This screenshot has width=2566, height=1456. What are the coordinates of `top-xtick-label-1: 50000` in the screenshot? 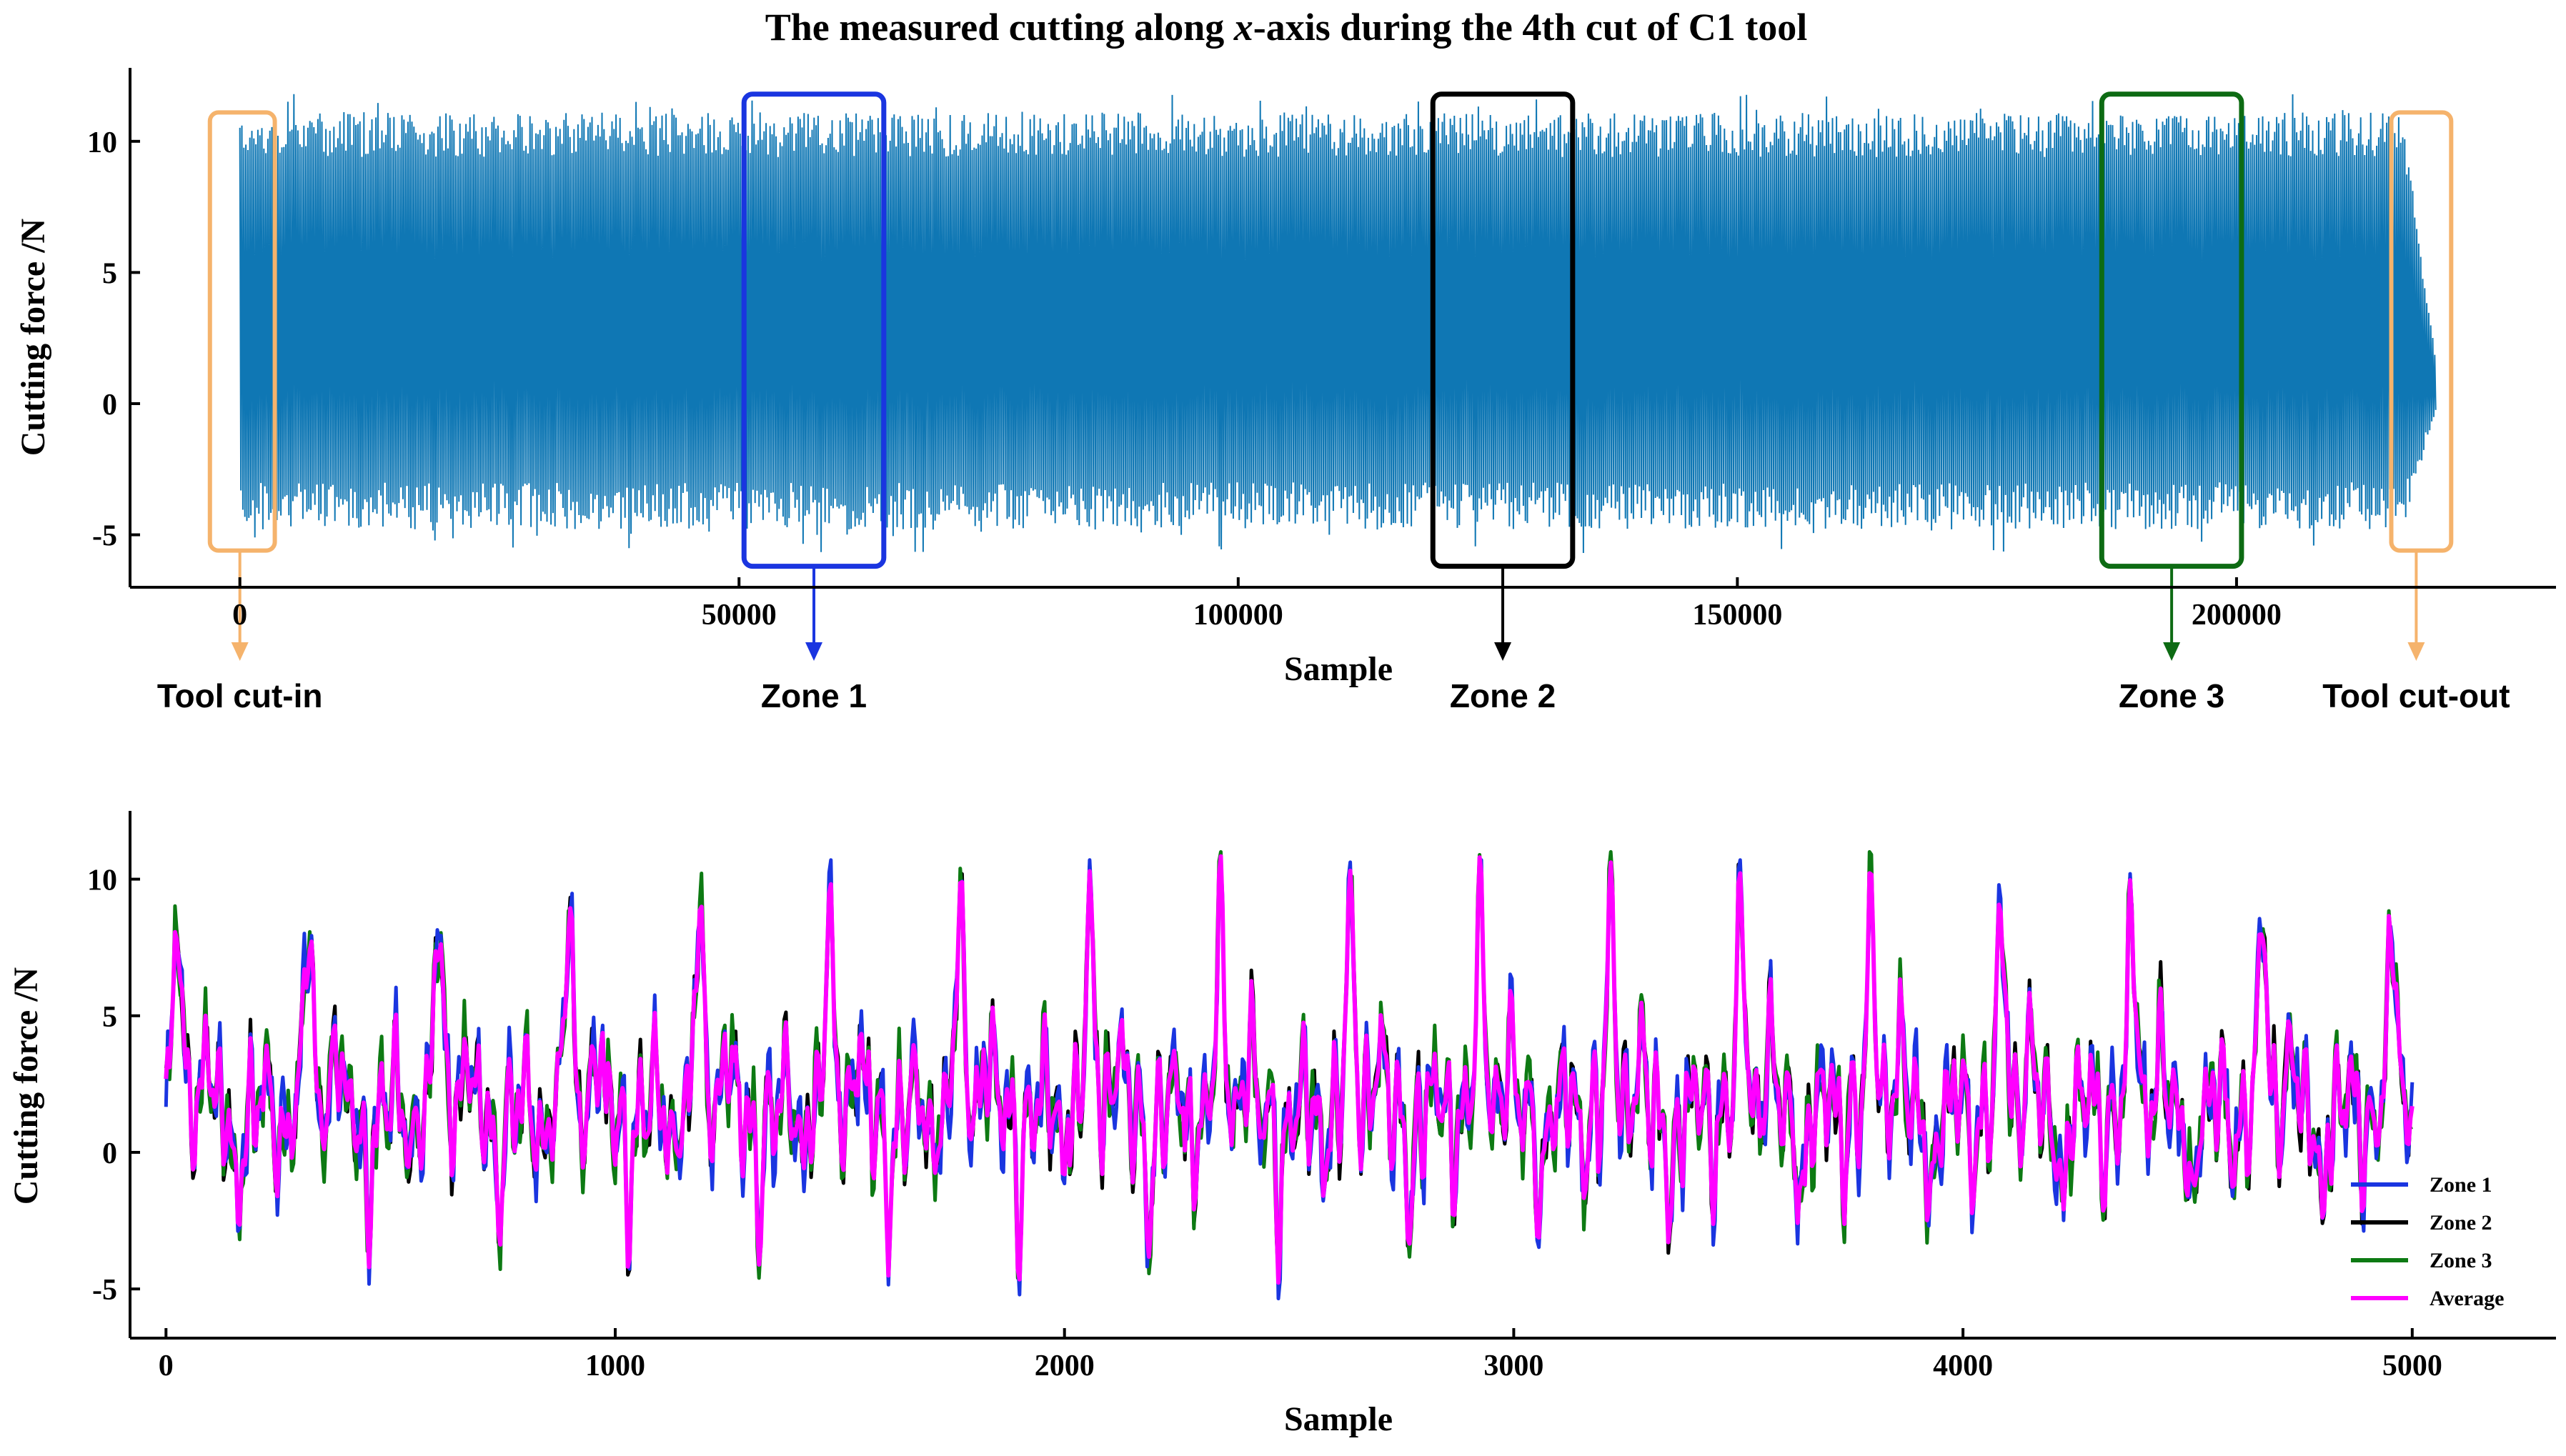 It's located at (739, 615).